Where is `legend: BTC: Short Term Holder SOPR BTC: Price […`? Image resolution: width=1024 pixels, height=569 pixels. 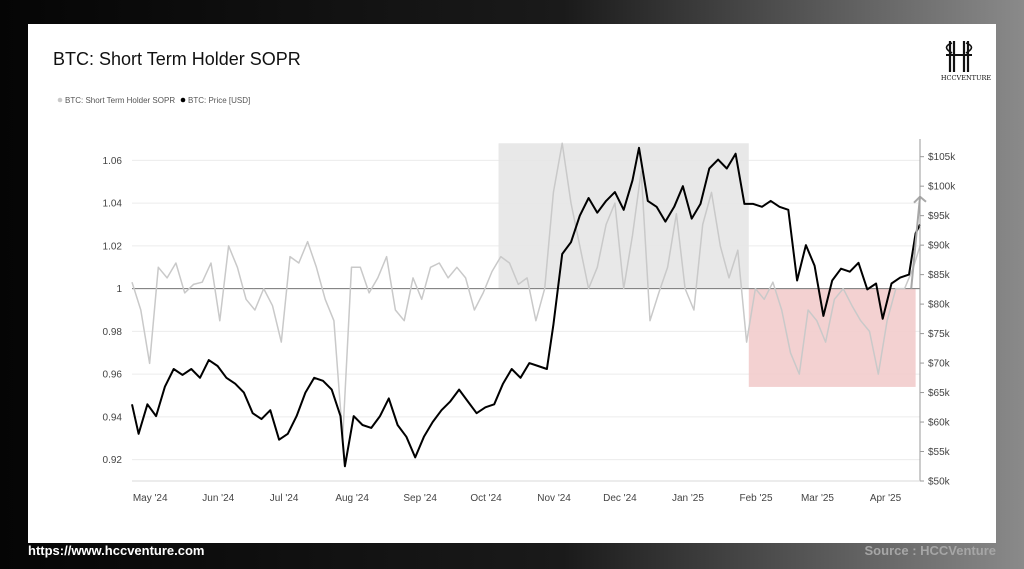 legend: BTC: Short Term Holder SOPR BTC: Price [… is located at coordinates (153, 100).